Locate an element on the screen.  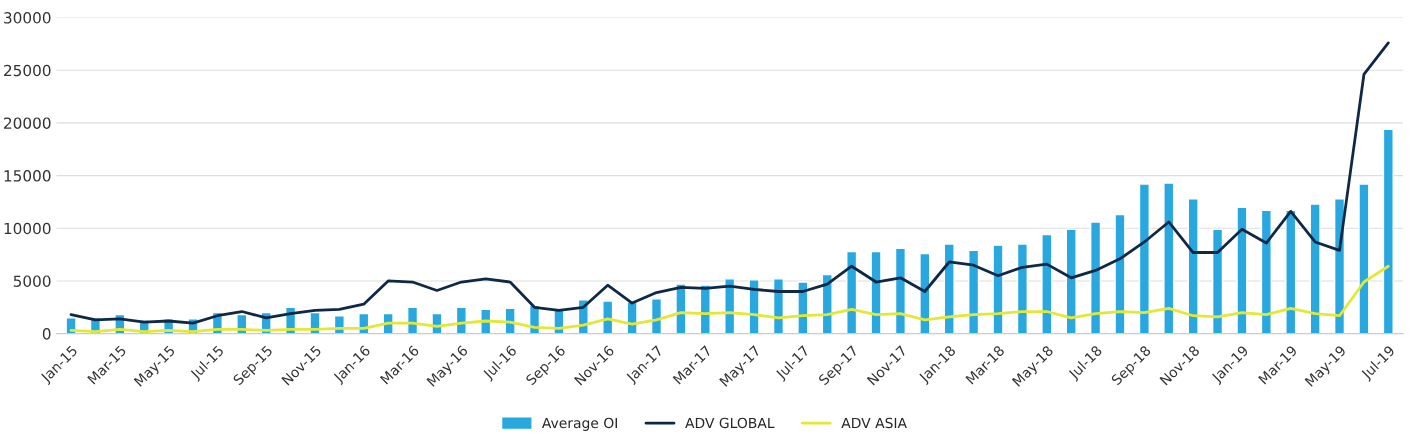
y-tick-label: 0 is located at coordinates (46, 334).